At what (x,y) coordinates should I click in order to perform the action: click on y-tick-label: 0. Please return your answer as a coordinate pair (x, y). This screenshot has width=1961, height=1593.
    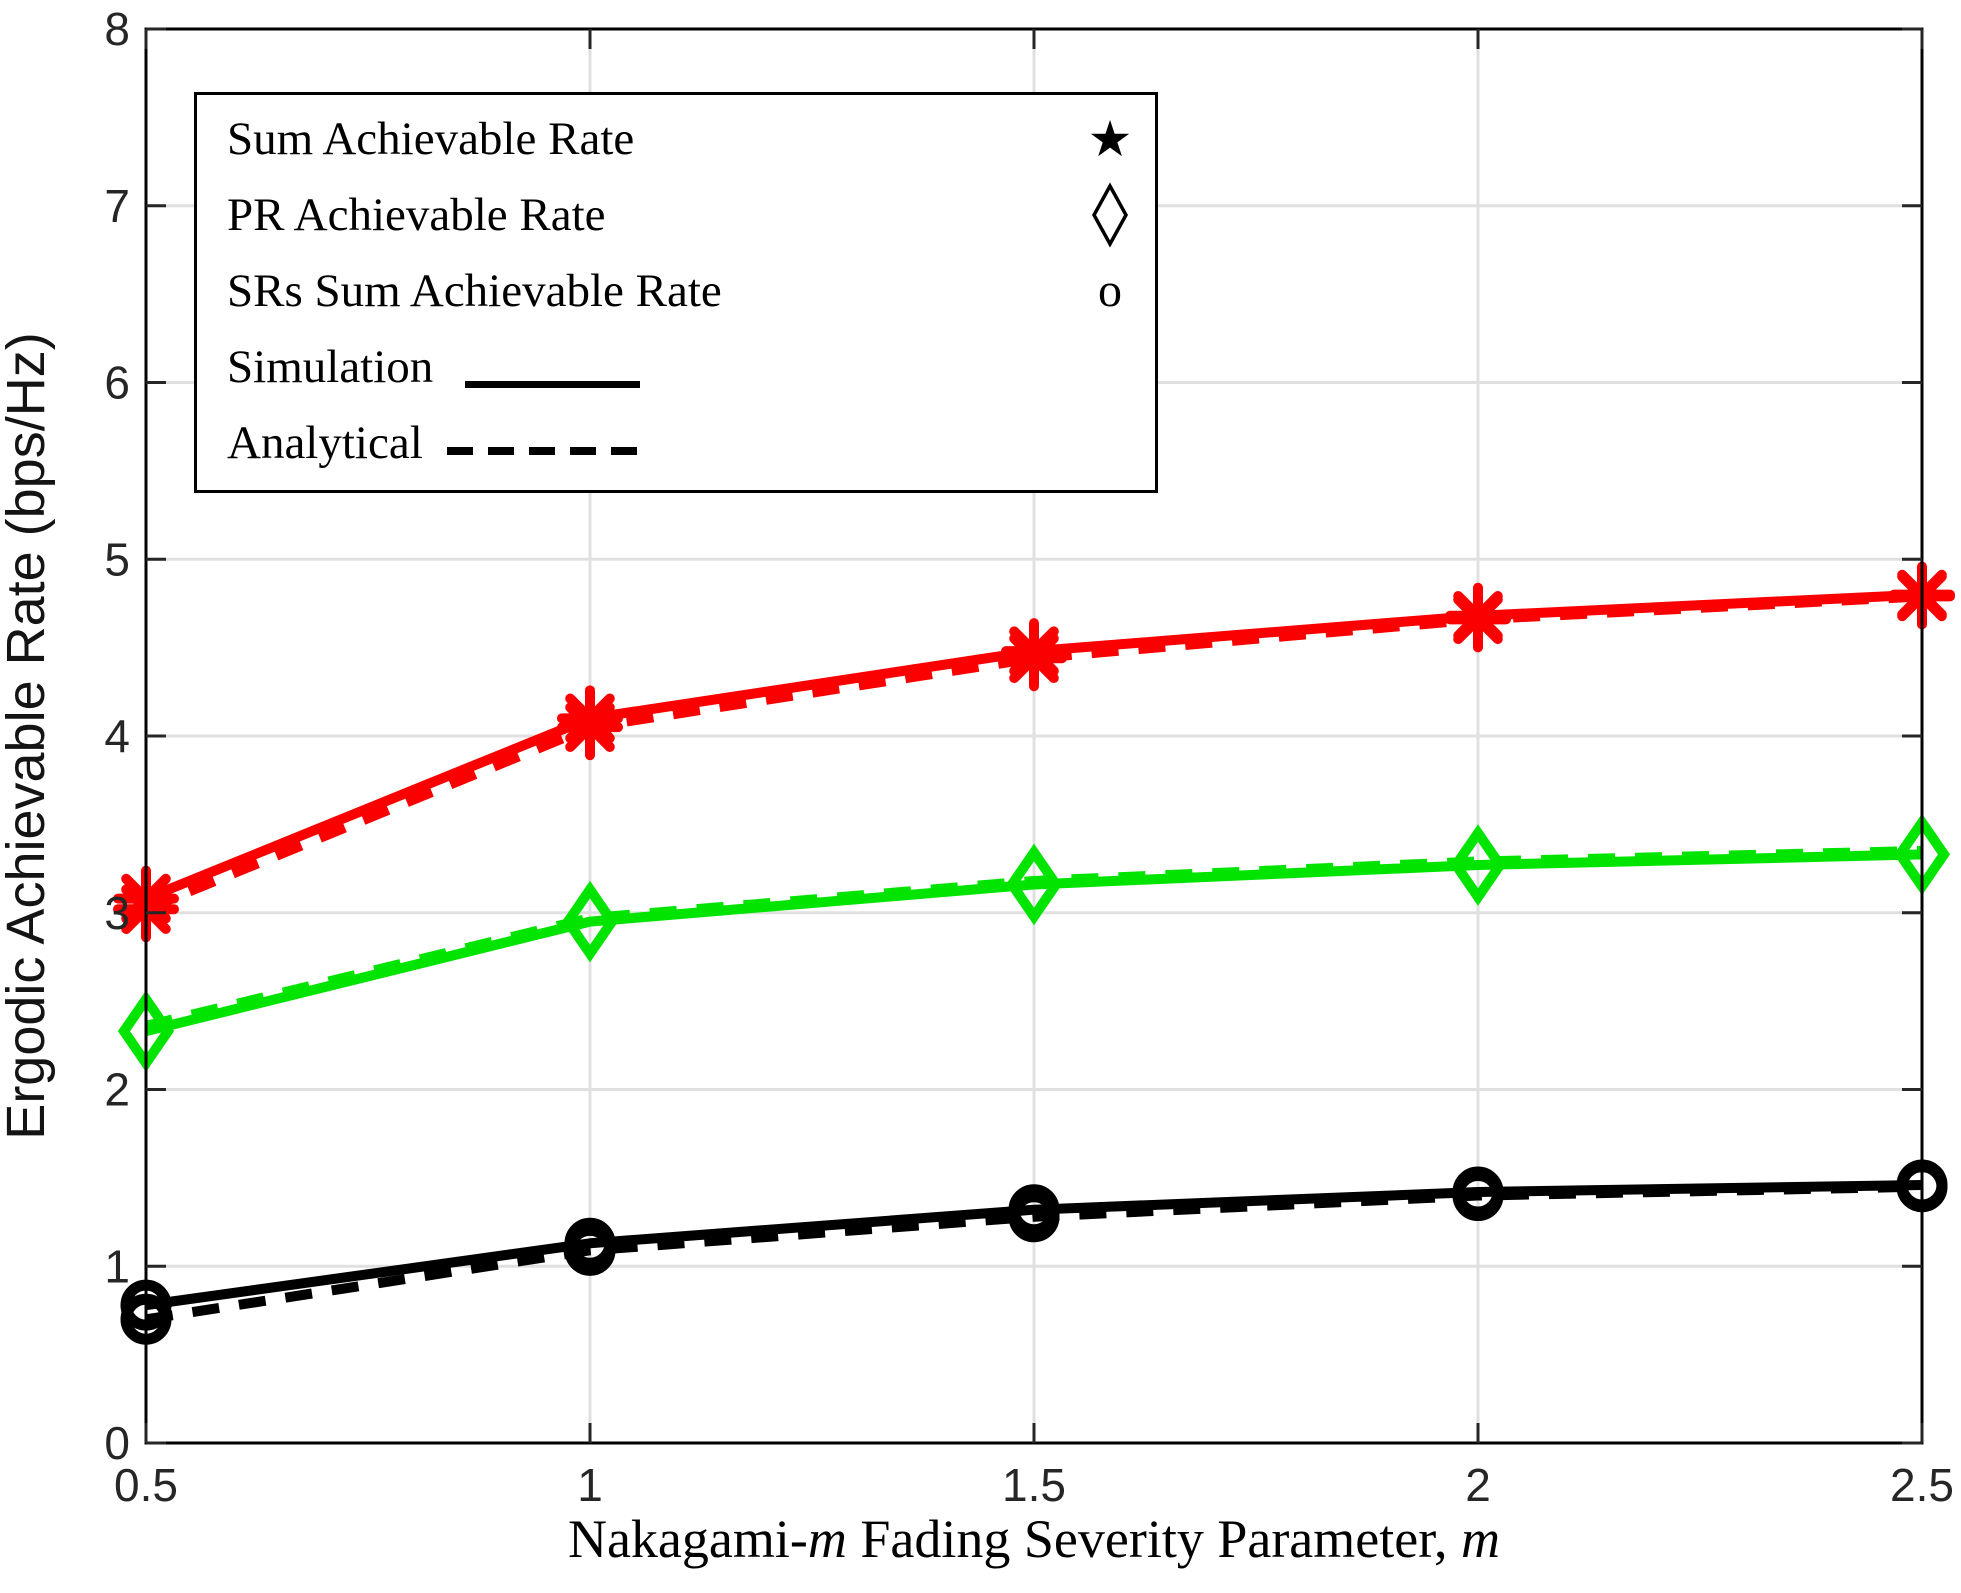
    Looking at the image, I should click on (117, 1443).